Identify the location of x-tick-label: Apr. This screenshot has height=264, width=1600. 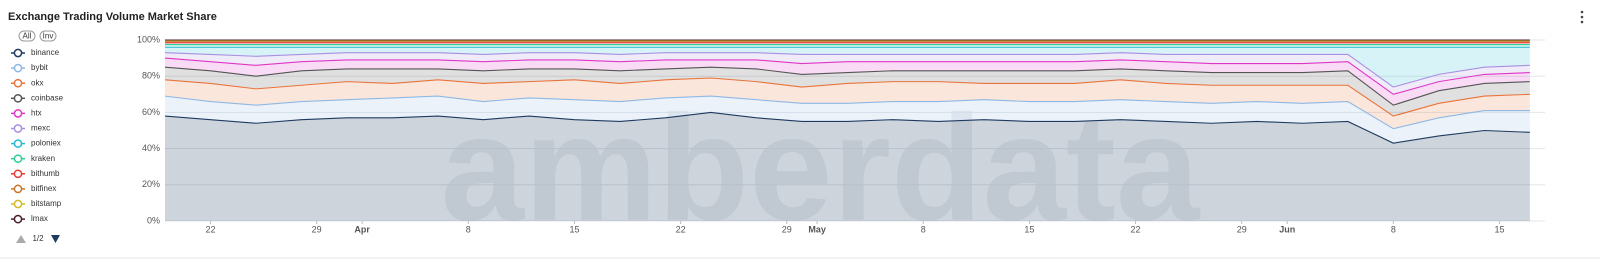
(362, 229).